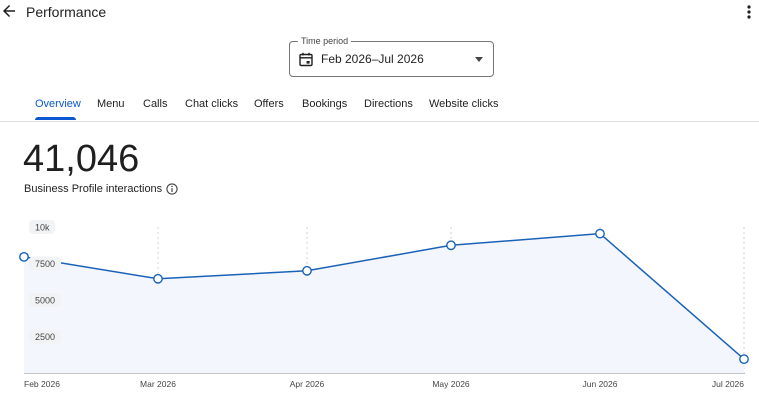 The width and height of the screenshot is (759, 416). What do you see at coordinates (158, 384) in the screenshot?
I see `x-tick-label-1: Mar 2026` at bounding box center [158, 384].